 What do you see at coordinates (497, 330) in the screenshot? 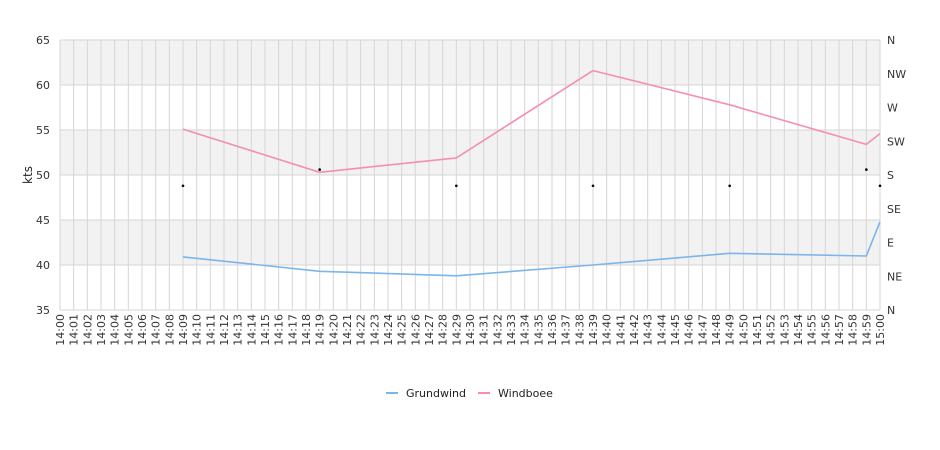
I see `x-tick-label: 14:32` at bounding box center [497, 330].